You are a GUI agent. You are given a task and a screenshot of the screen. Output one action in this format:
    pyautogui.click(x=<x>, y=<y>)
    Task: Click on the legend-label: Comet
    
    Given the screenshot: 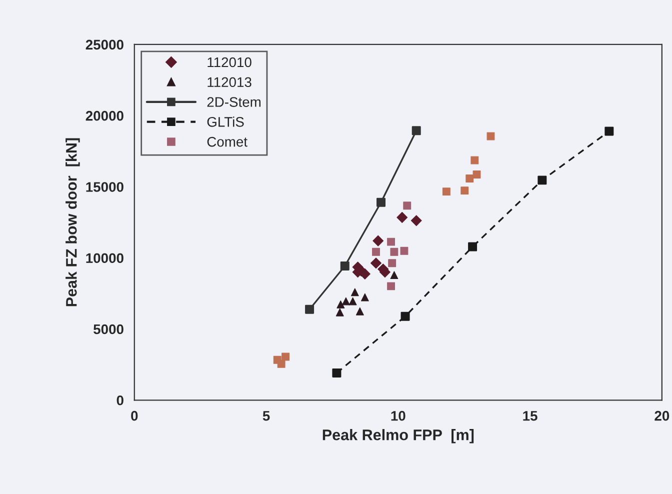 What is the action you would take?
    pyautogui.click(x=227, y=141)
    